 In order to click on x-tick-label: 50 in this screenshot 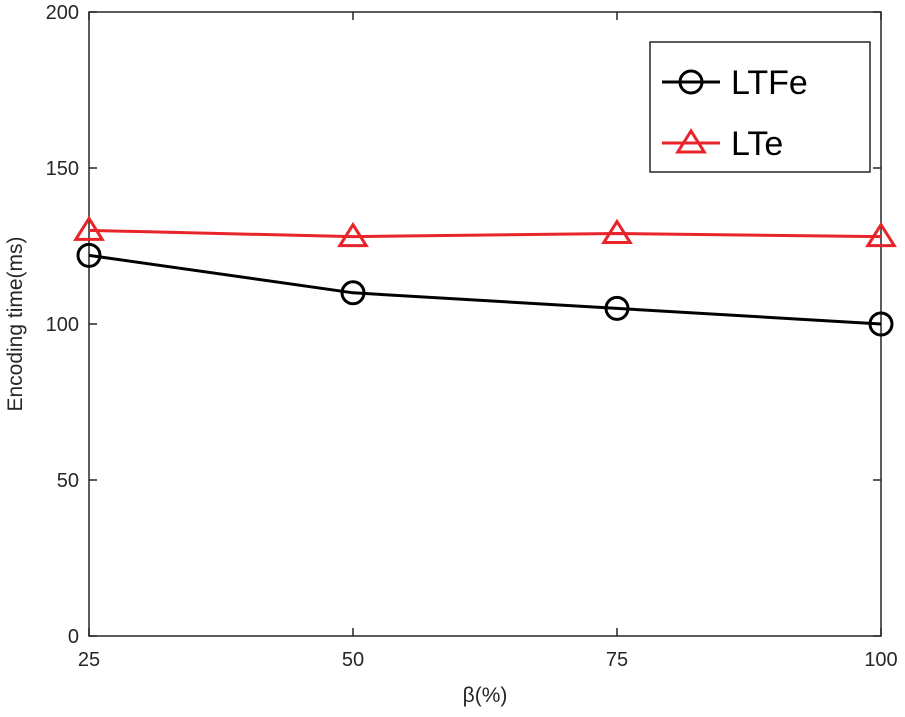, I will do `click(353, 660)`.